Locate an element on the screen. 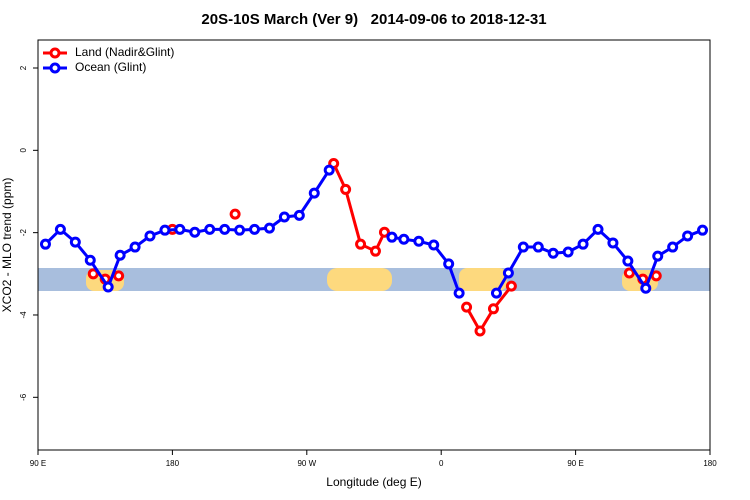 The width and height of the screenshot is (750, 500). x-tick-label: 90 W is located at coordinates (306, 463).